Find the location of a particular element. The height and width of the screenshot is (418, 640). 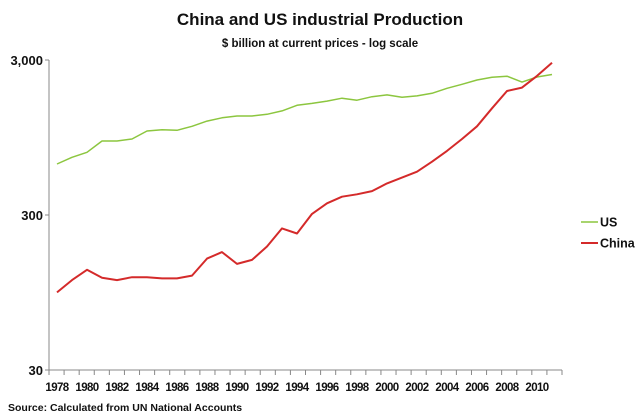

legend-label-us: US is located at coordinates (608, 223).